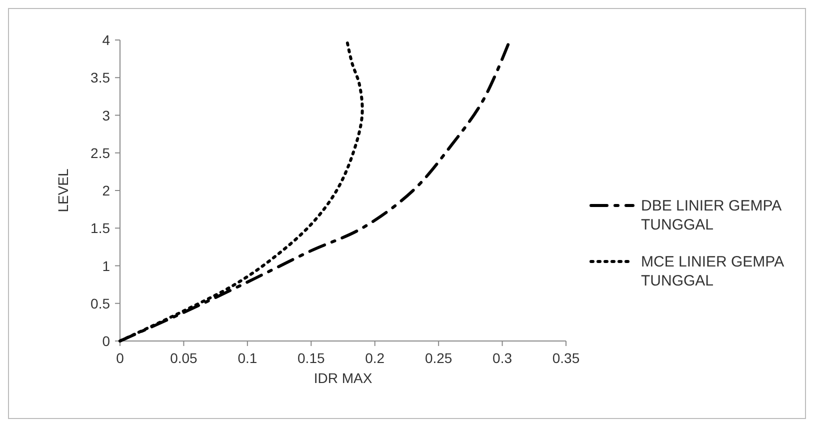 The image size is (814, 427). What do you see at coordinates (120, 358) in the screenshot?
I see `x-tick-label: 0` at bounding box center [120, 358].